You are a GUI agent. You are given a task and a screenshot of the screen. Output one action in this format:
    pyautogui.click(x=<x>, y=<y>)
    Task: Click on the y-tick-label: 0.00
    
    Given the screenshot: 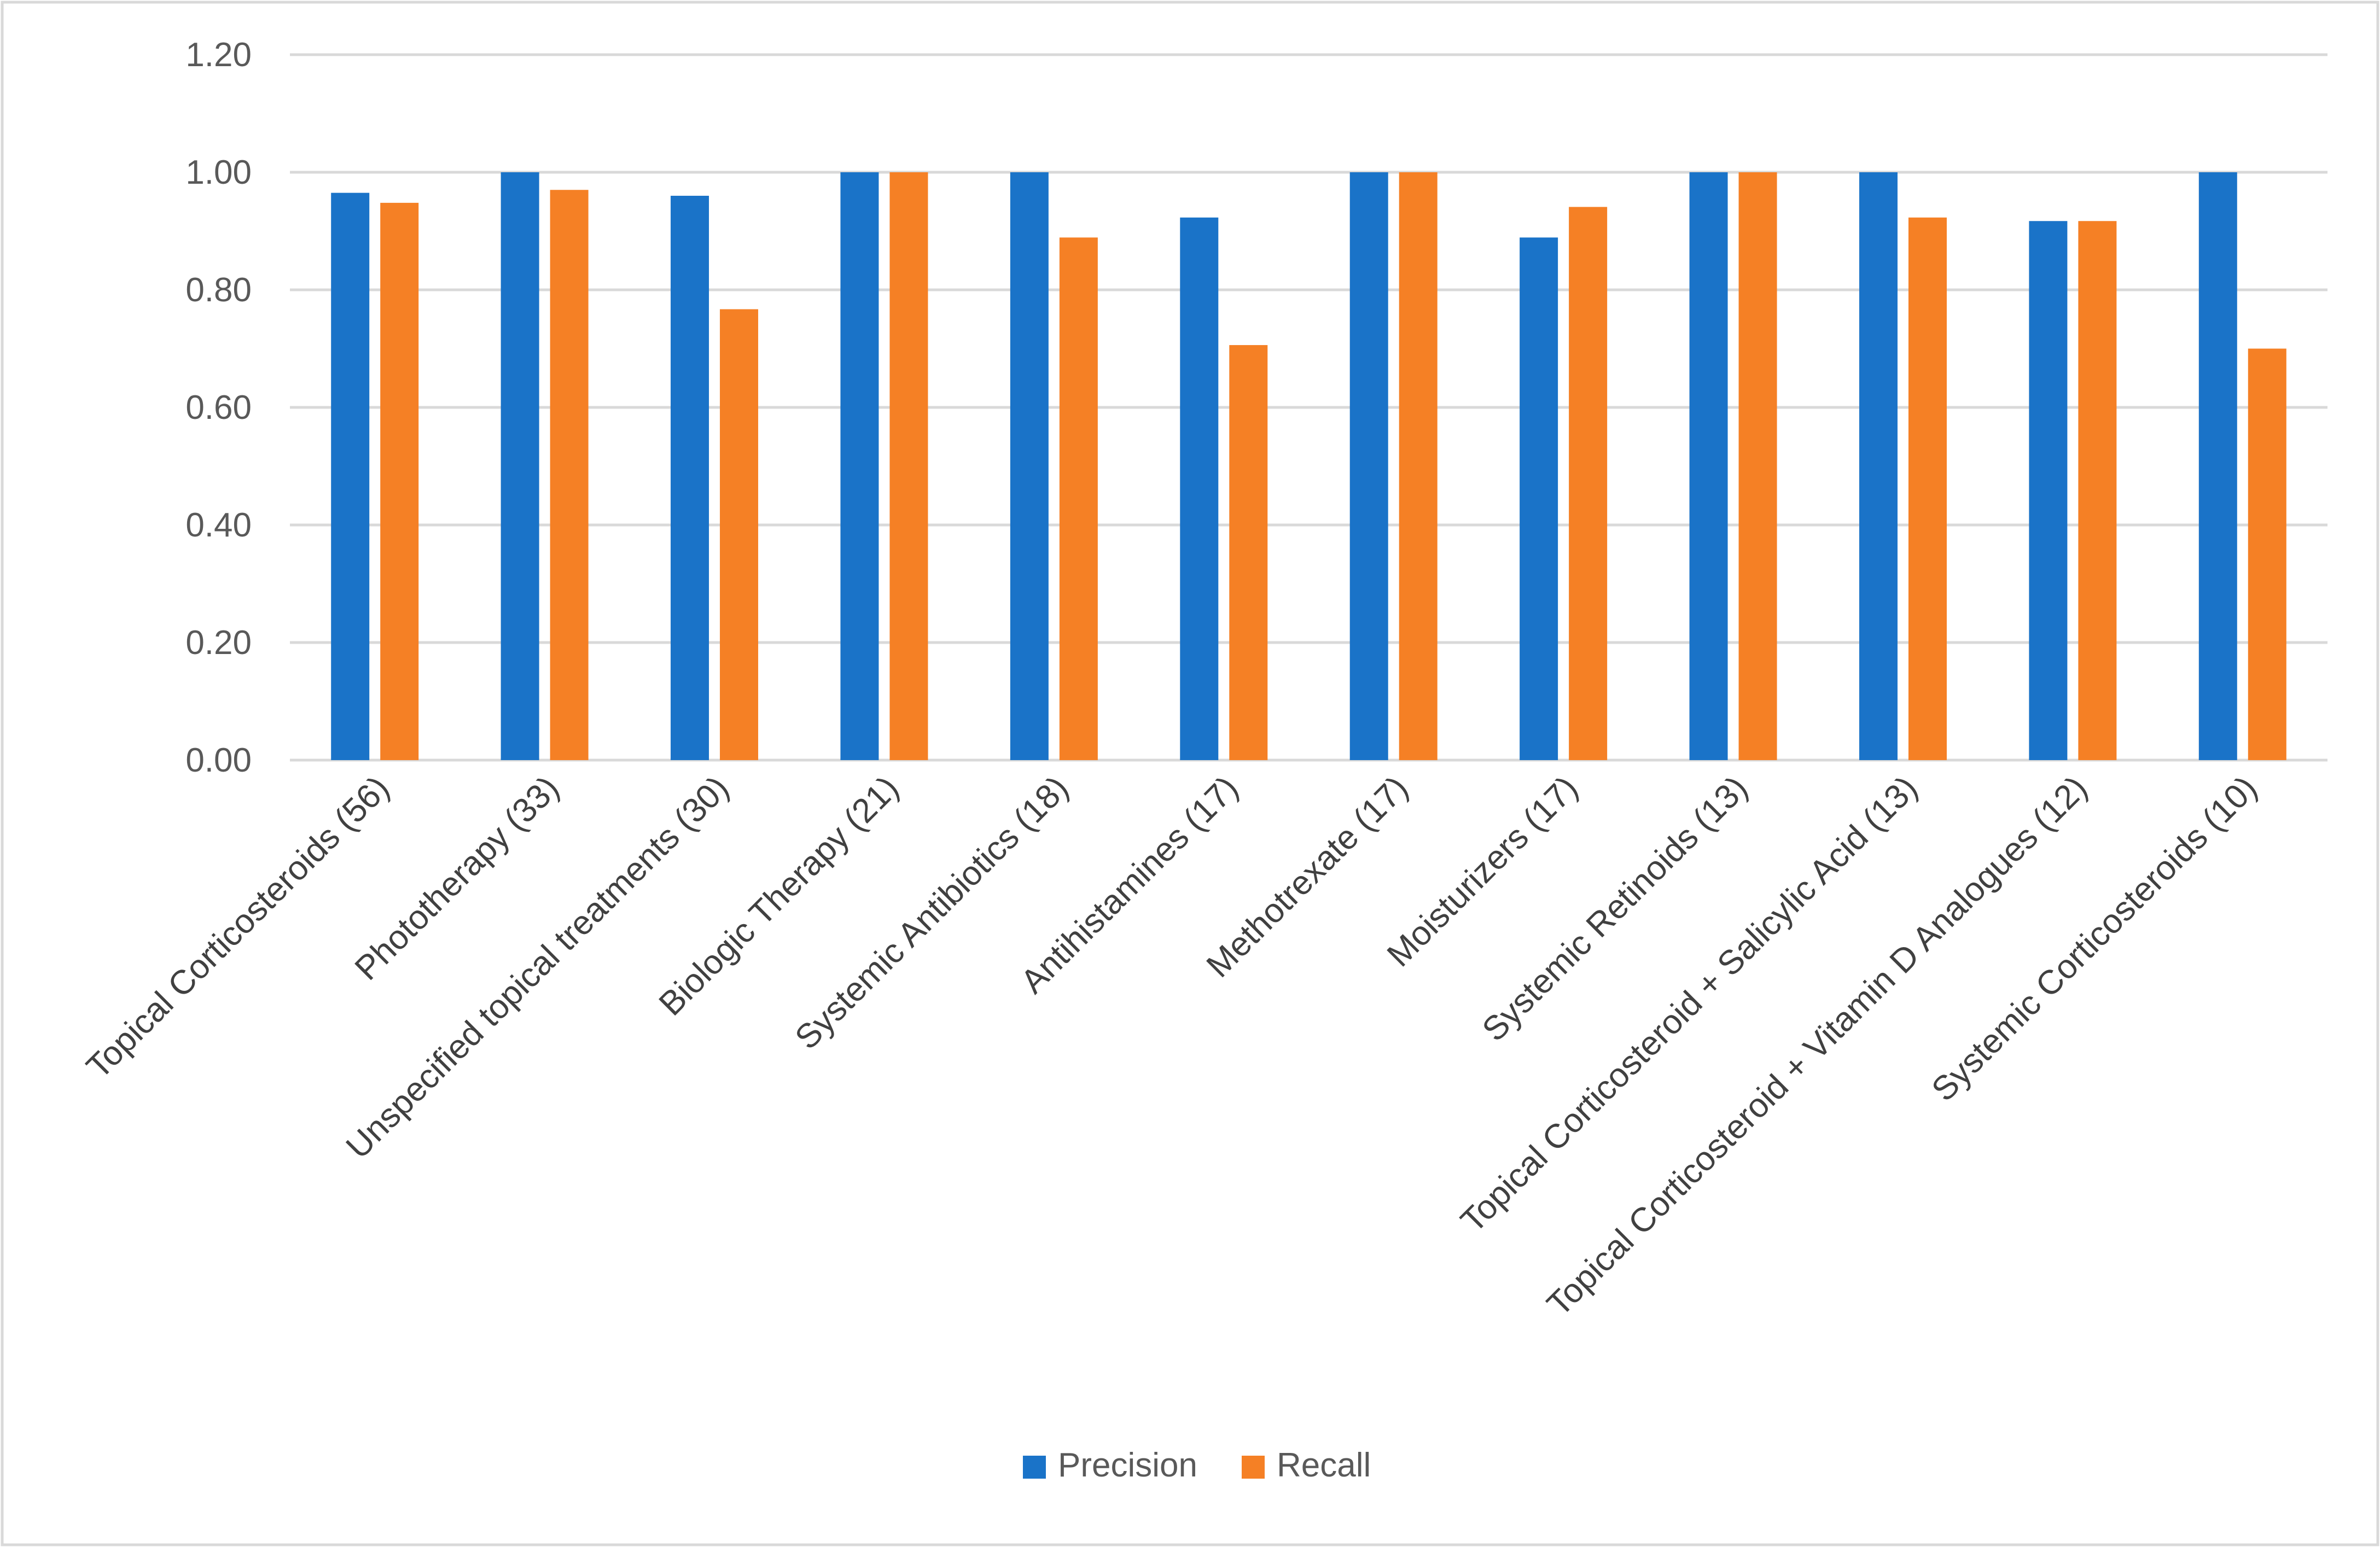 What is the action you would take?
    pyautogui.click(x=218, y=760)
    